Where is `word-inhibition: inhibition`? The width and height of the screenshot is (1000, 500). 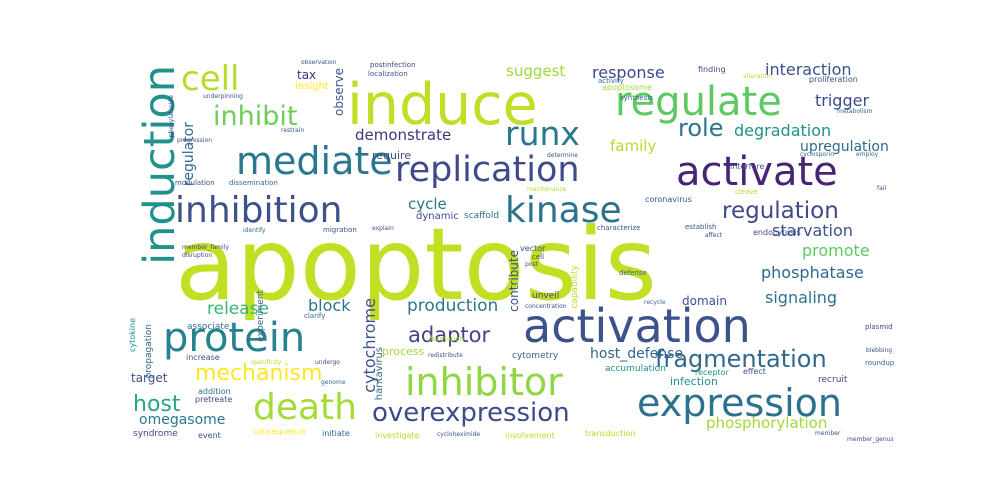 word-inhibition: inhibition is located at coordinates (259, 210).